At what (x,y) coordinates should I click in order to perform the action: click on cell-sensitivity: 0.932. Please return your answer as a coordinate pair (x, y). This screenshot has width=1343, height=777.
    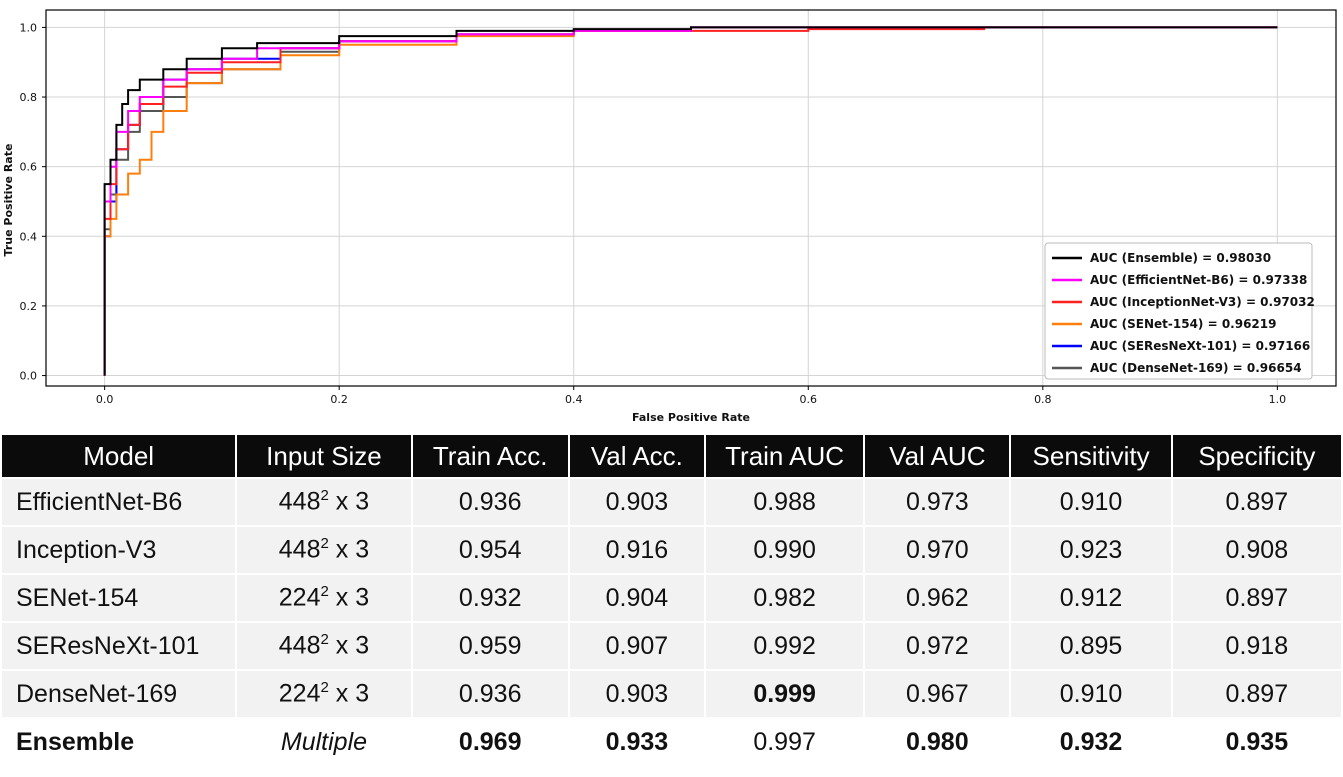
    Looking at the image, I should click on (1091, 742).